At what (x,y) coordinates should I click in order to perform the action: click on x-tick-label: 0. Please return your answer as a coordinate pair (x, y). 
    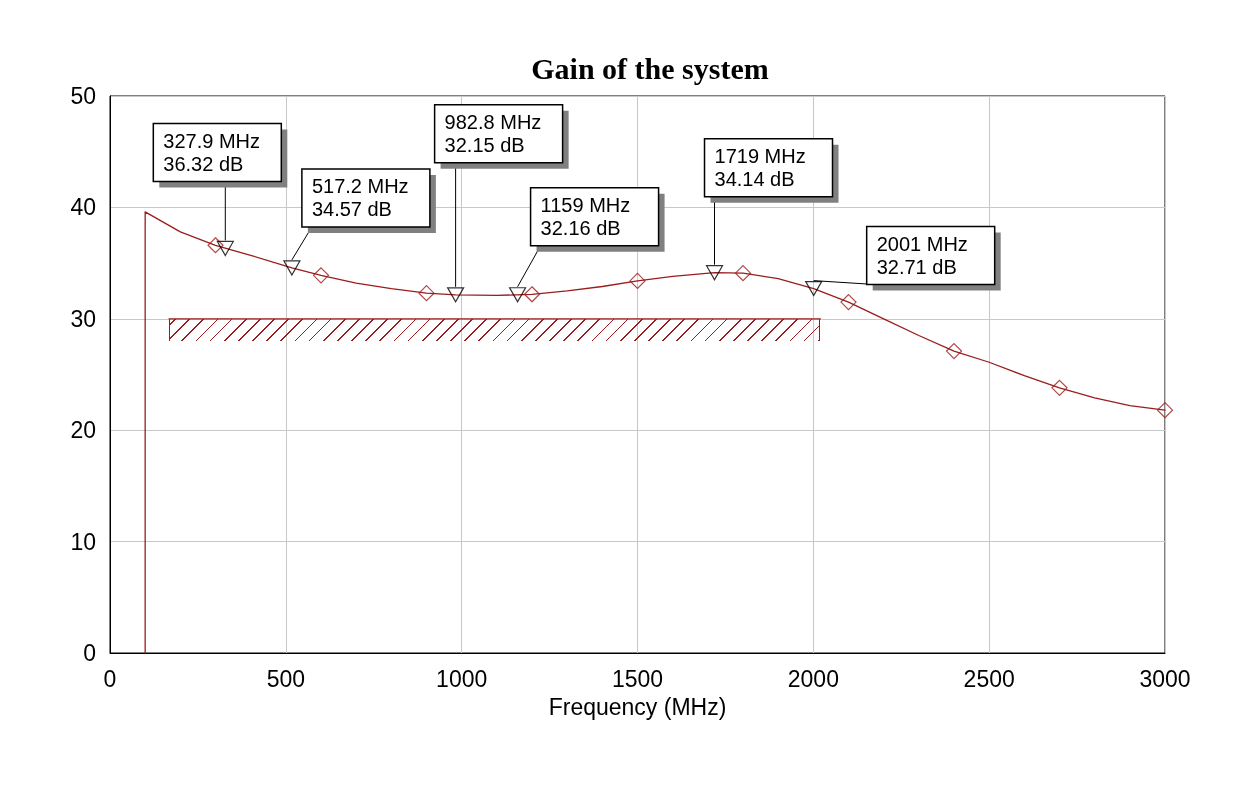
    Looking at the image, I should click on (110, 678).